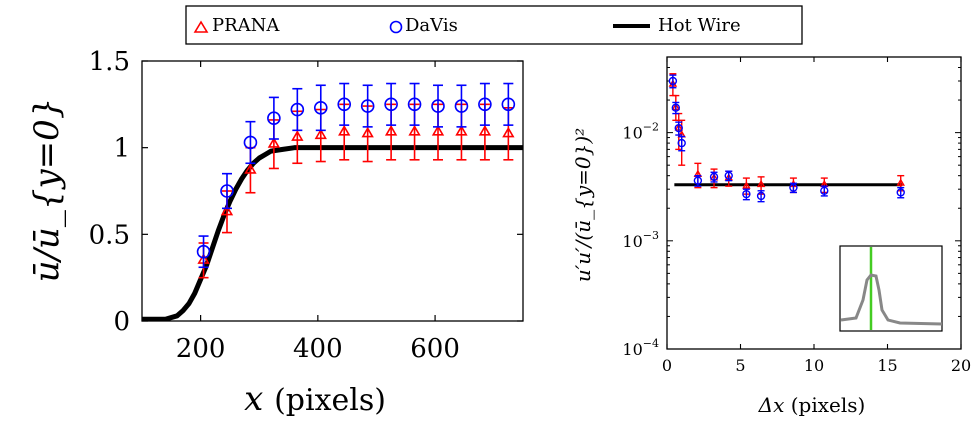  I want to click on left-x-tick-label: 400, so click(318, 349).